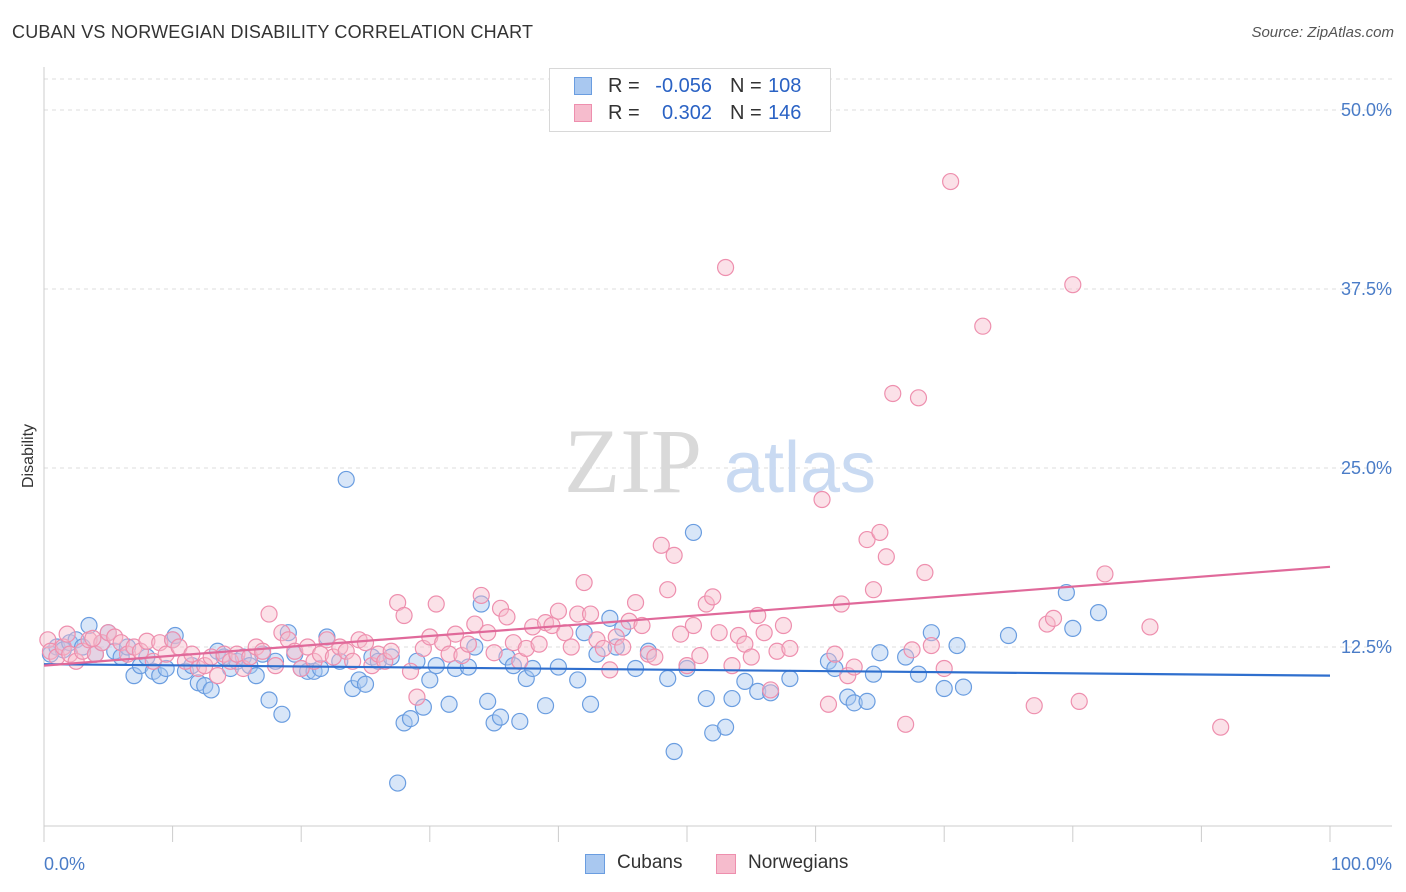 The height and width of the screenshot is (892, 1406). What do you see at coordinates (1361, 864) in the screenshot?
I see `x-tick-label-max: 100.0%` at bounding box center [1361, 864].